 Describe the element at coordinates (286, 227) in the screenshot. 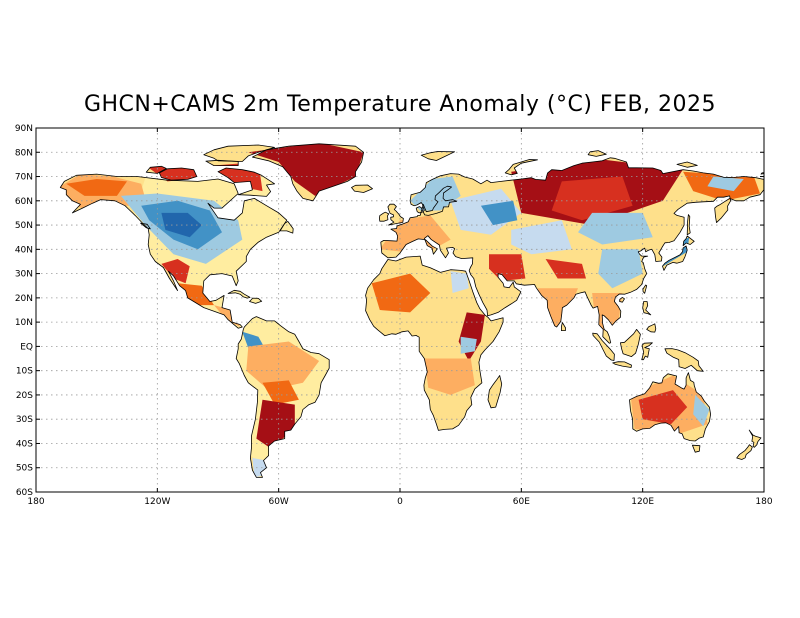

I see `coastline-newfoundland` at that location.